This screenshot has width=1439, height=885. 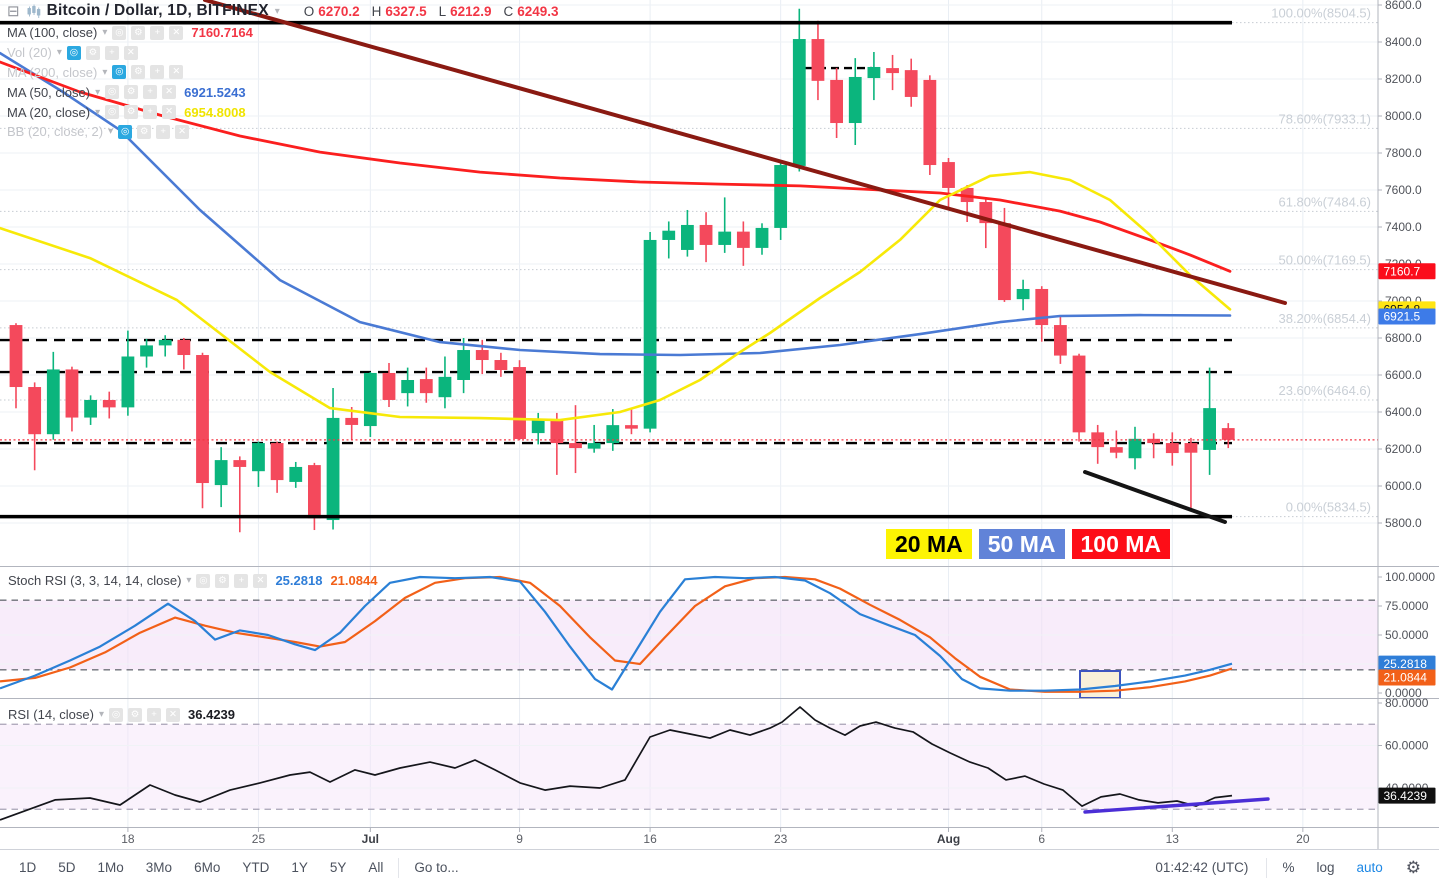 What do you see at coordinates (781, 839) in the screenshot?
I see `time-axis-label: 23` at bounding box center [781, 839].